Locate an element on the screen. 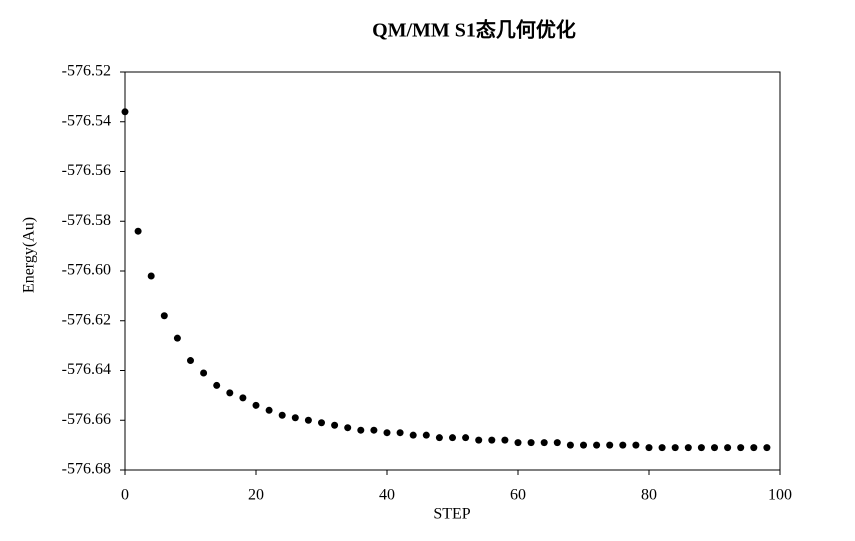 This screenshot has height=541, width=855. y-axis-label: Energy(Au) is located at coordinates (29, 255).